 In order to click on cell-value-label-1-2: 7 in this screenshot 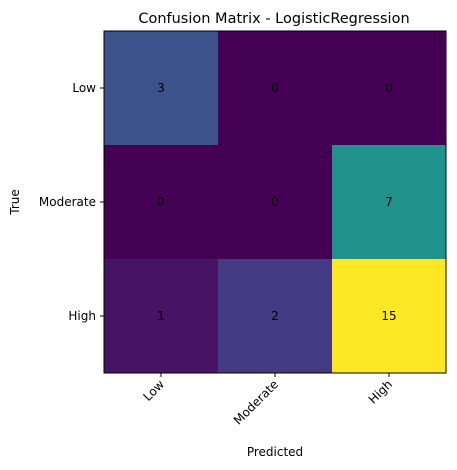, I will do `click(389, 202)`.